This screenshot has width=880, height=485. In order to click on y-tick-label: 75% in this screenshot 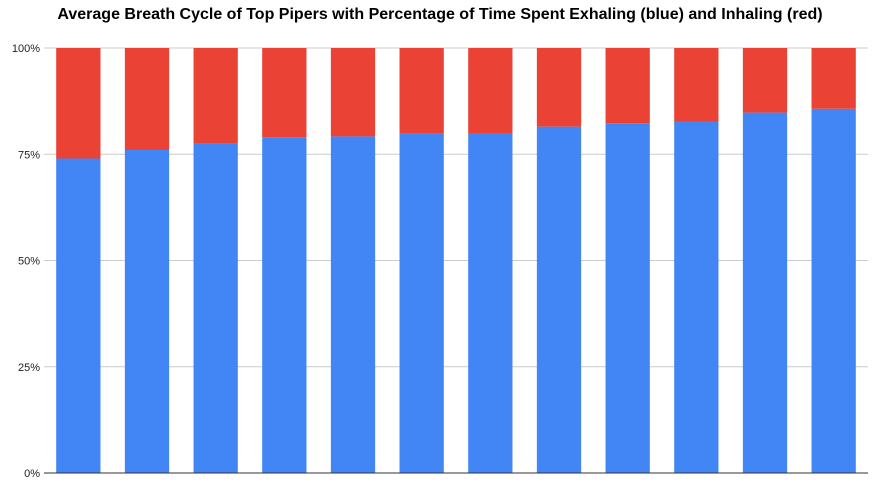, I will do `click(29, 155)`.